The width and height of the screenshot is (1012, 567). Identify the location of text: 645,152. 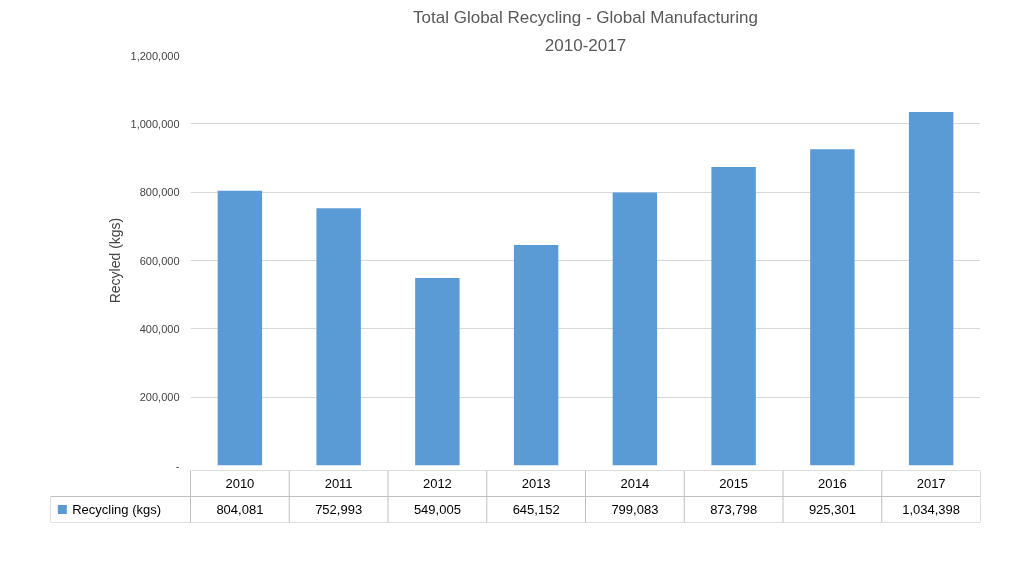
(536, 509).